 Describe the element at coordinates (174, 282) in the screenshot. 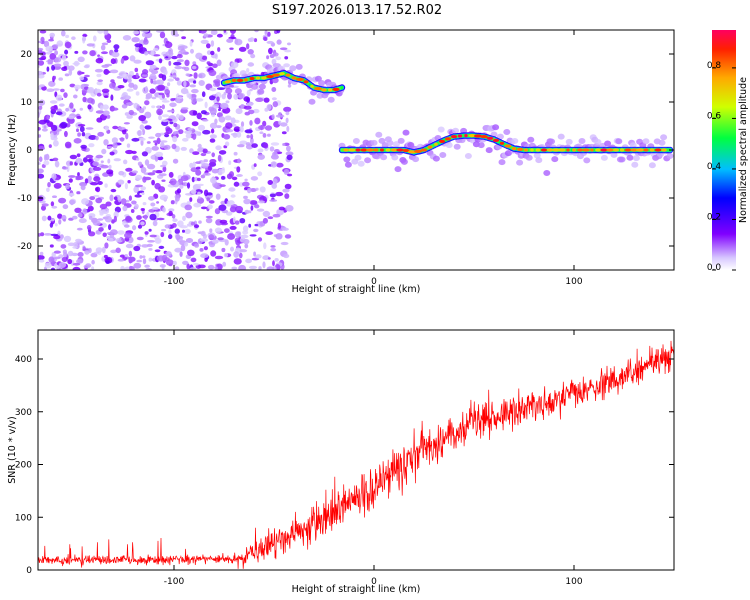

I see `x-tick-label: -100` at that location.